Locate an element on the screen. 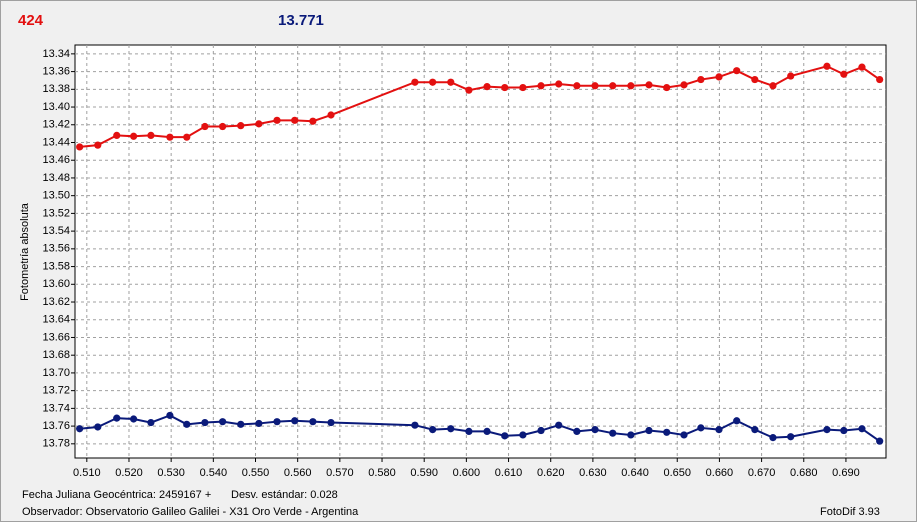 The width and height of the screenshot is (917, 522). y-tick-label: 13.72 is located at coordinates (56, 391).